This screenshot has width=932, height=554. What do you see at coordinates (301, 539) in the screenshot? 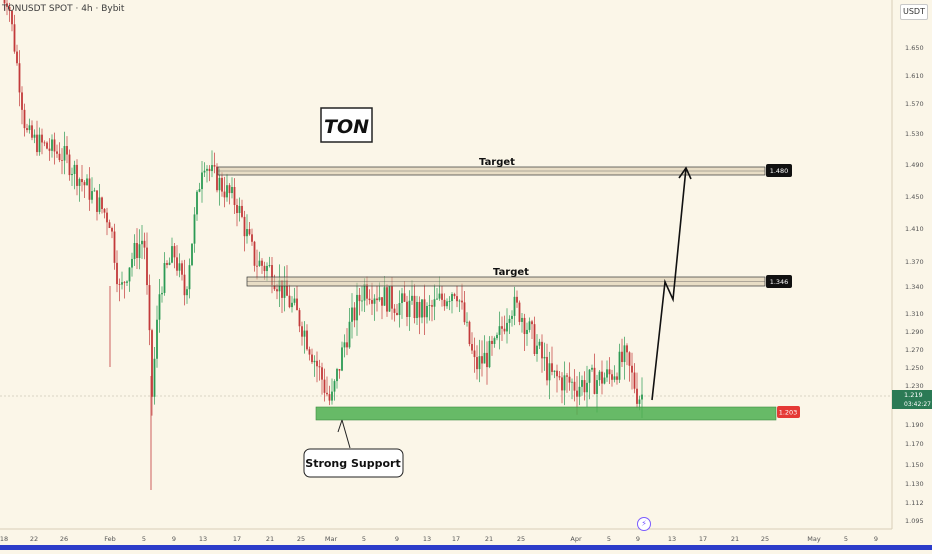
I see `x-tick-label: 25` at bounding box center [301, 539].